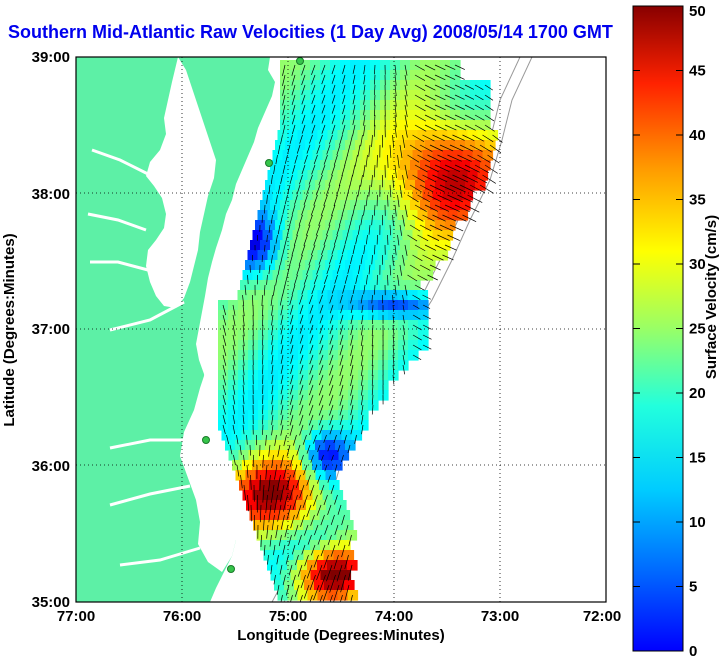 The image size is (724, 659). Describe the element at coordinates (697, 135) in the screenshot. I see `colorbar-tick-label: 40` at that location.